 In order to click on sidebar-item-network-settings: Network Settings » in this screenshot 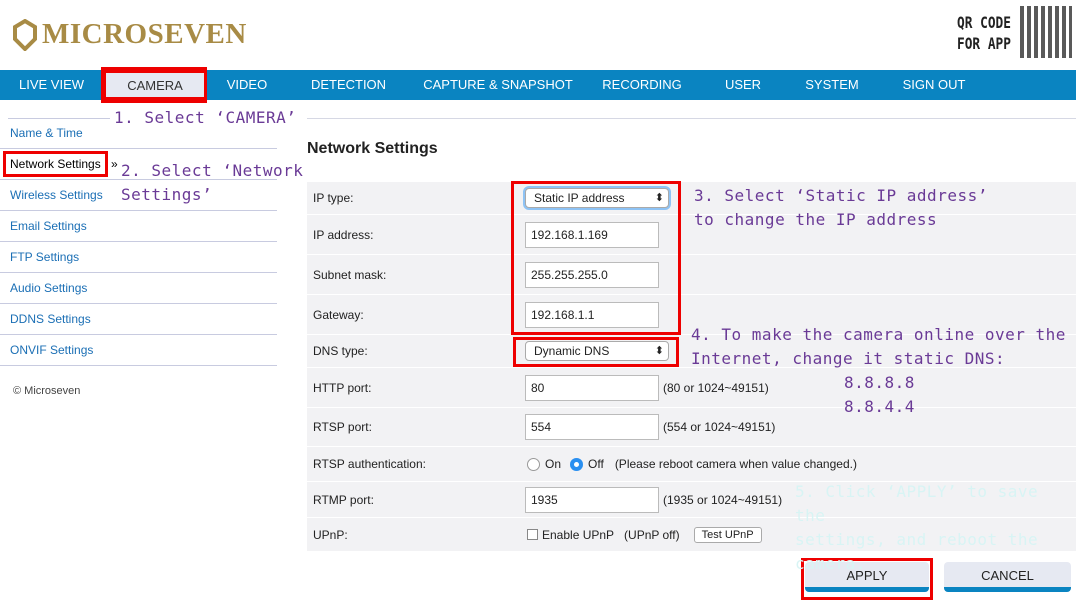, I will do `click(138, 164)`.